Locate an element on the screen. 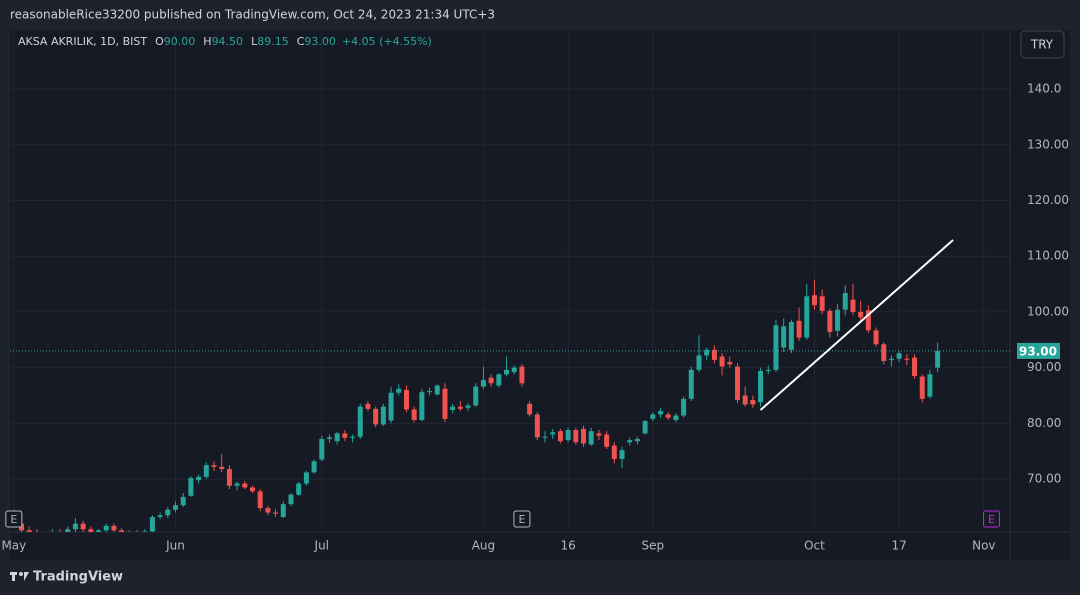 The height and width of the screenshot is (595, 1080). change: +4.05 (+4.55%) is located at coordinates (387, 41).